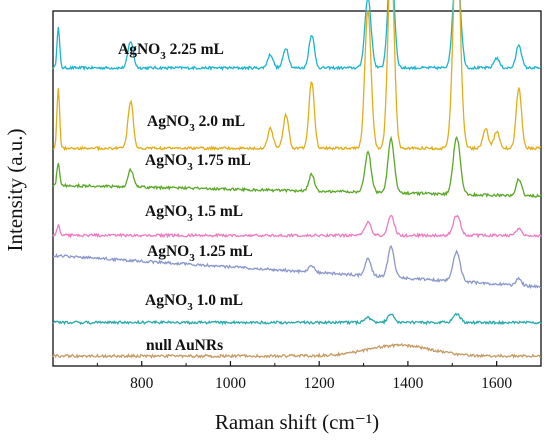 This screenshot has width=550, height=448. Describe the element at coordinates (198, 162) in the screenshot. I see `series-label-2: AgNO3 1.75 mL` at that location.